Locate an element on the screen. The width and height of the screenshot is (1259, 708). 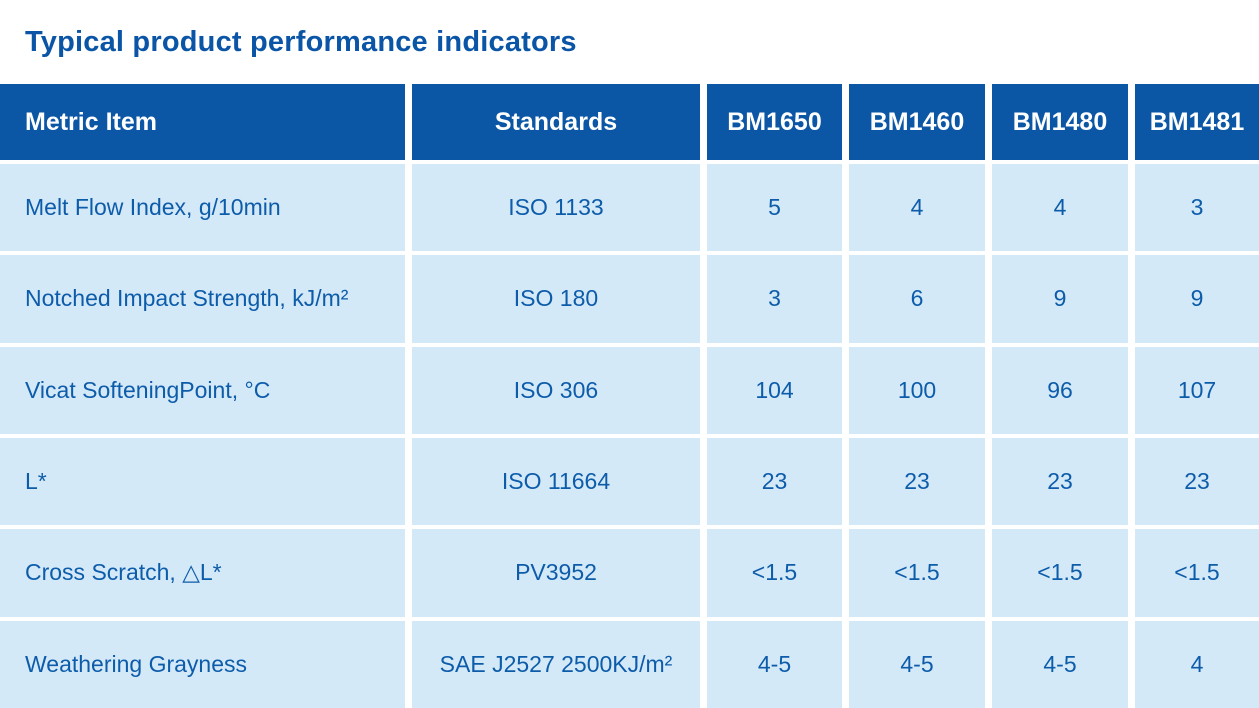
title-bar: Typical product performance indicators is located at coordinates (629, 42).